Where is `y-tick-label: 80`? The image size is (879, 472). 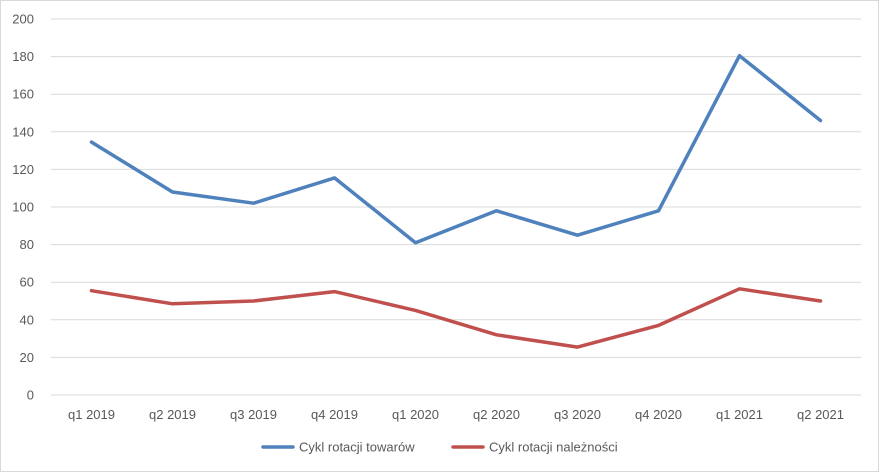 y-tick-label: 80 is located at coordinates (27, 244).